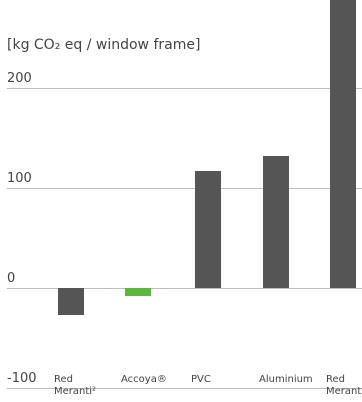 The image size is (362, 402). I want to click on y-tick-label: 200, so click(19, 78).